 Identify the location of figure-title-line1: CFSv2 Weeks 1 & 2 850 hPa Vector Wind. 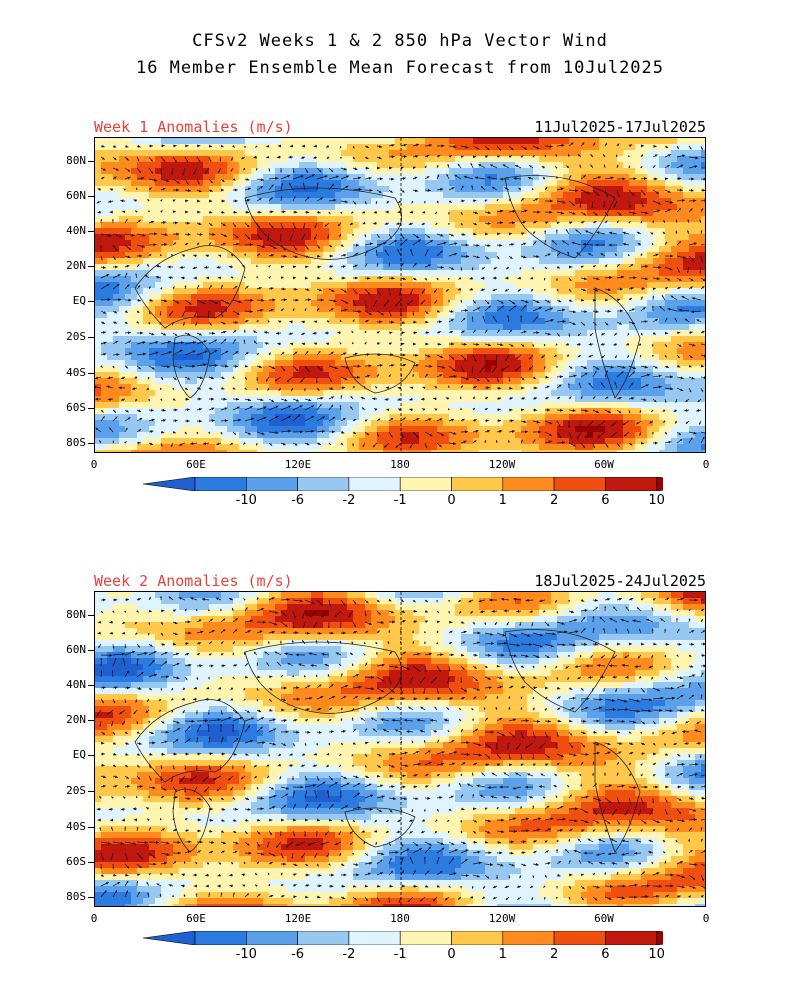
(400, 41).